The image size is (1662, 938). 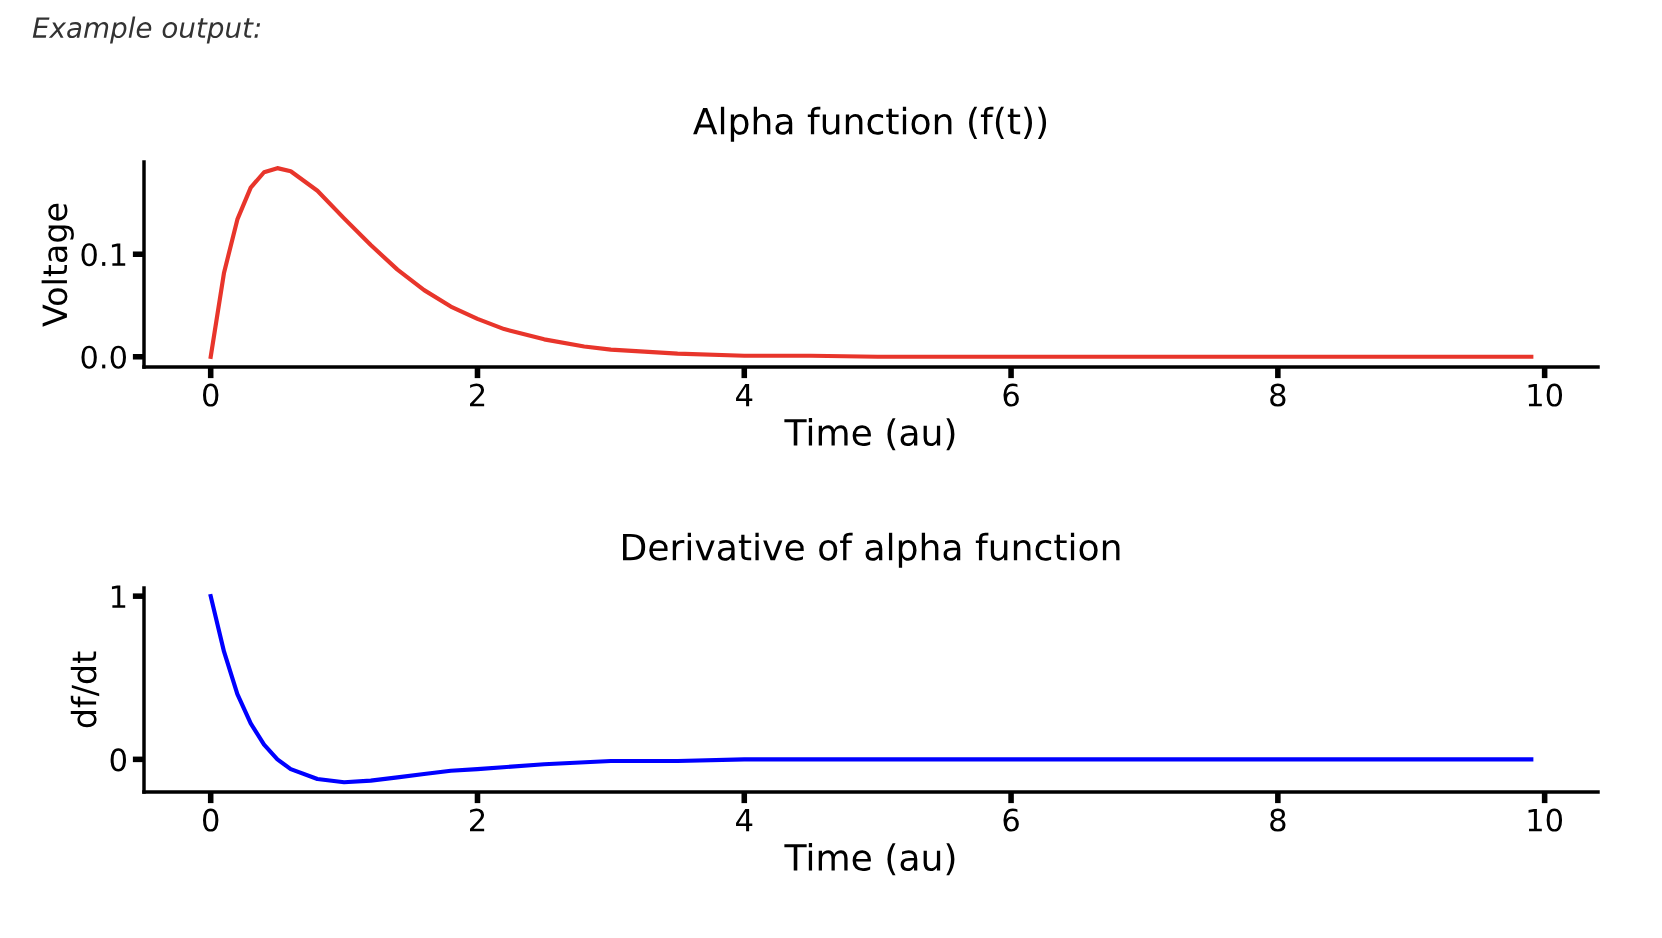 What do you see at coordinates (870, 124) in the screenshot?
I see `chart-title: Alpha function (f(t))` at bounding box center [870, 124].